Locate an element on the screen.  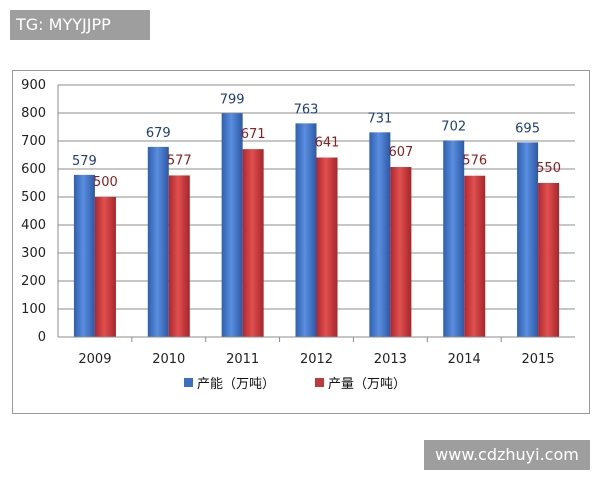
data-label: 702 is located at coordinates (453, 126).